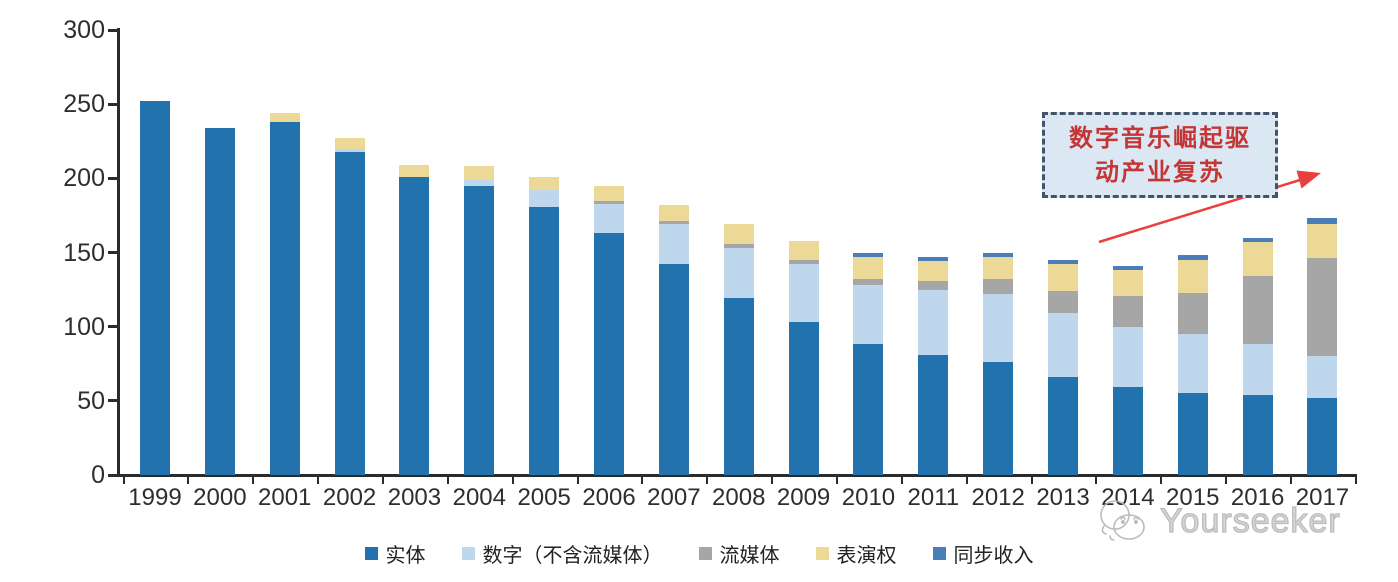 The height and width of the screenshot is (582, 1398). What do you see at coordinates (414, 497) in the screenshot?
I see `x-axis-label: 2003` at bounding box center [414, 497].